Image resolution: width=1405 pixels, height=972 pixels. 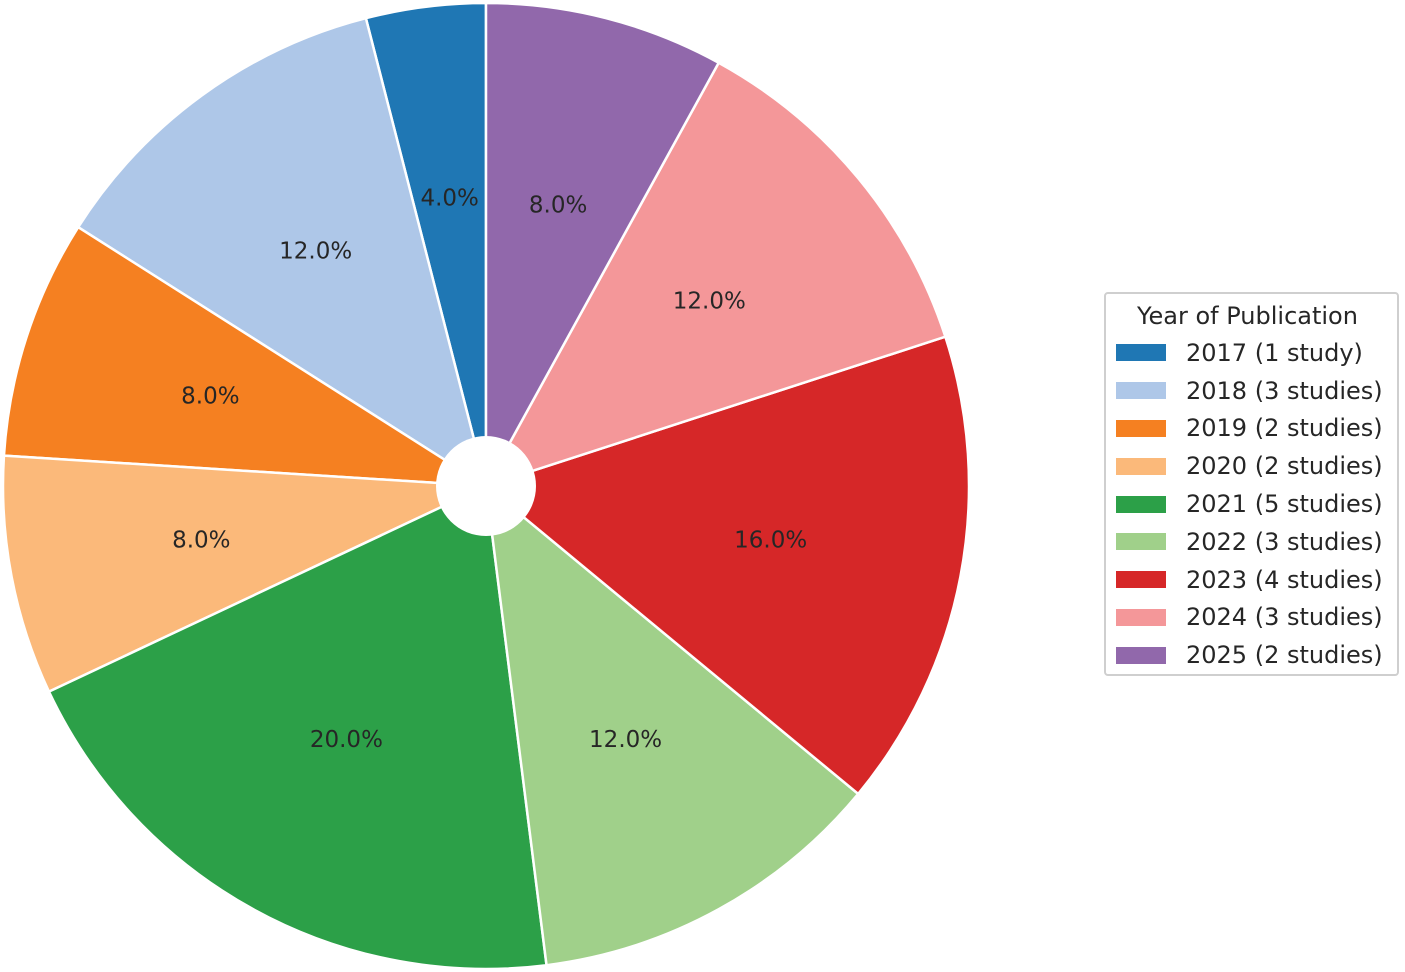 I want to click on legend-label: 2023 (4 studies), so click(x=1284, y=579).